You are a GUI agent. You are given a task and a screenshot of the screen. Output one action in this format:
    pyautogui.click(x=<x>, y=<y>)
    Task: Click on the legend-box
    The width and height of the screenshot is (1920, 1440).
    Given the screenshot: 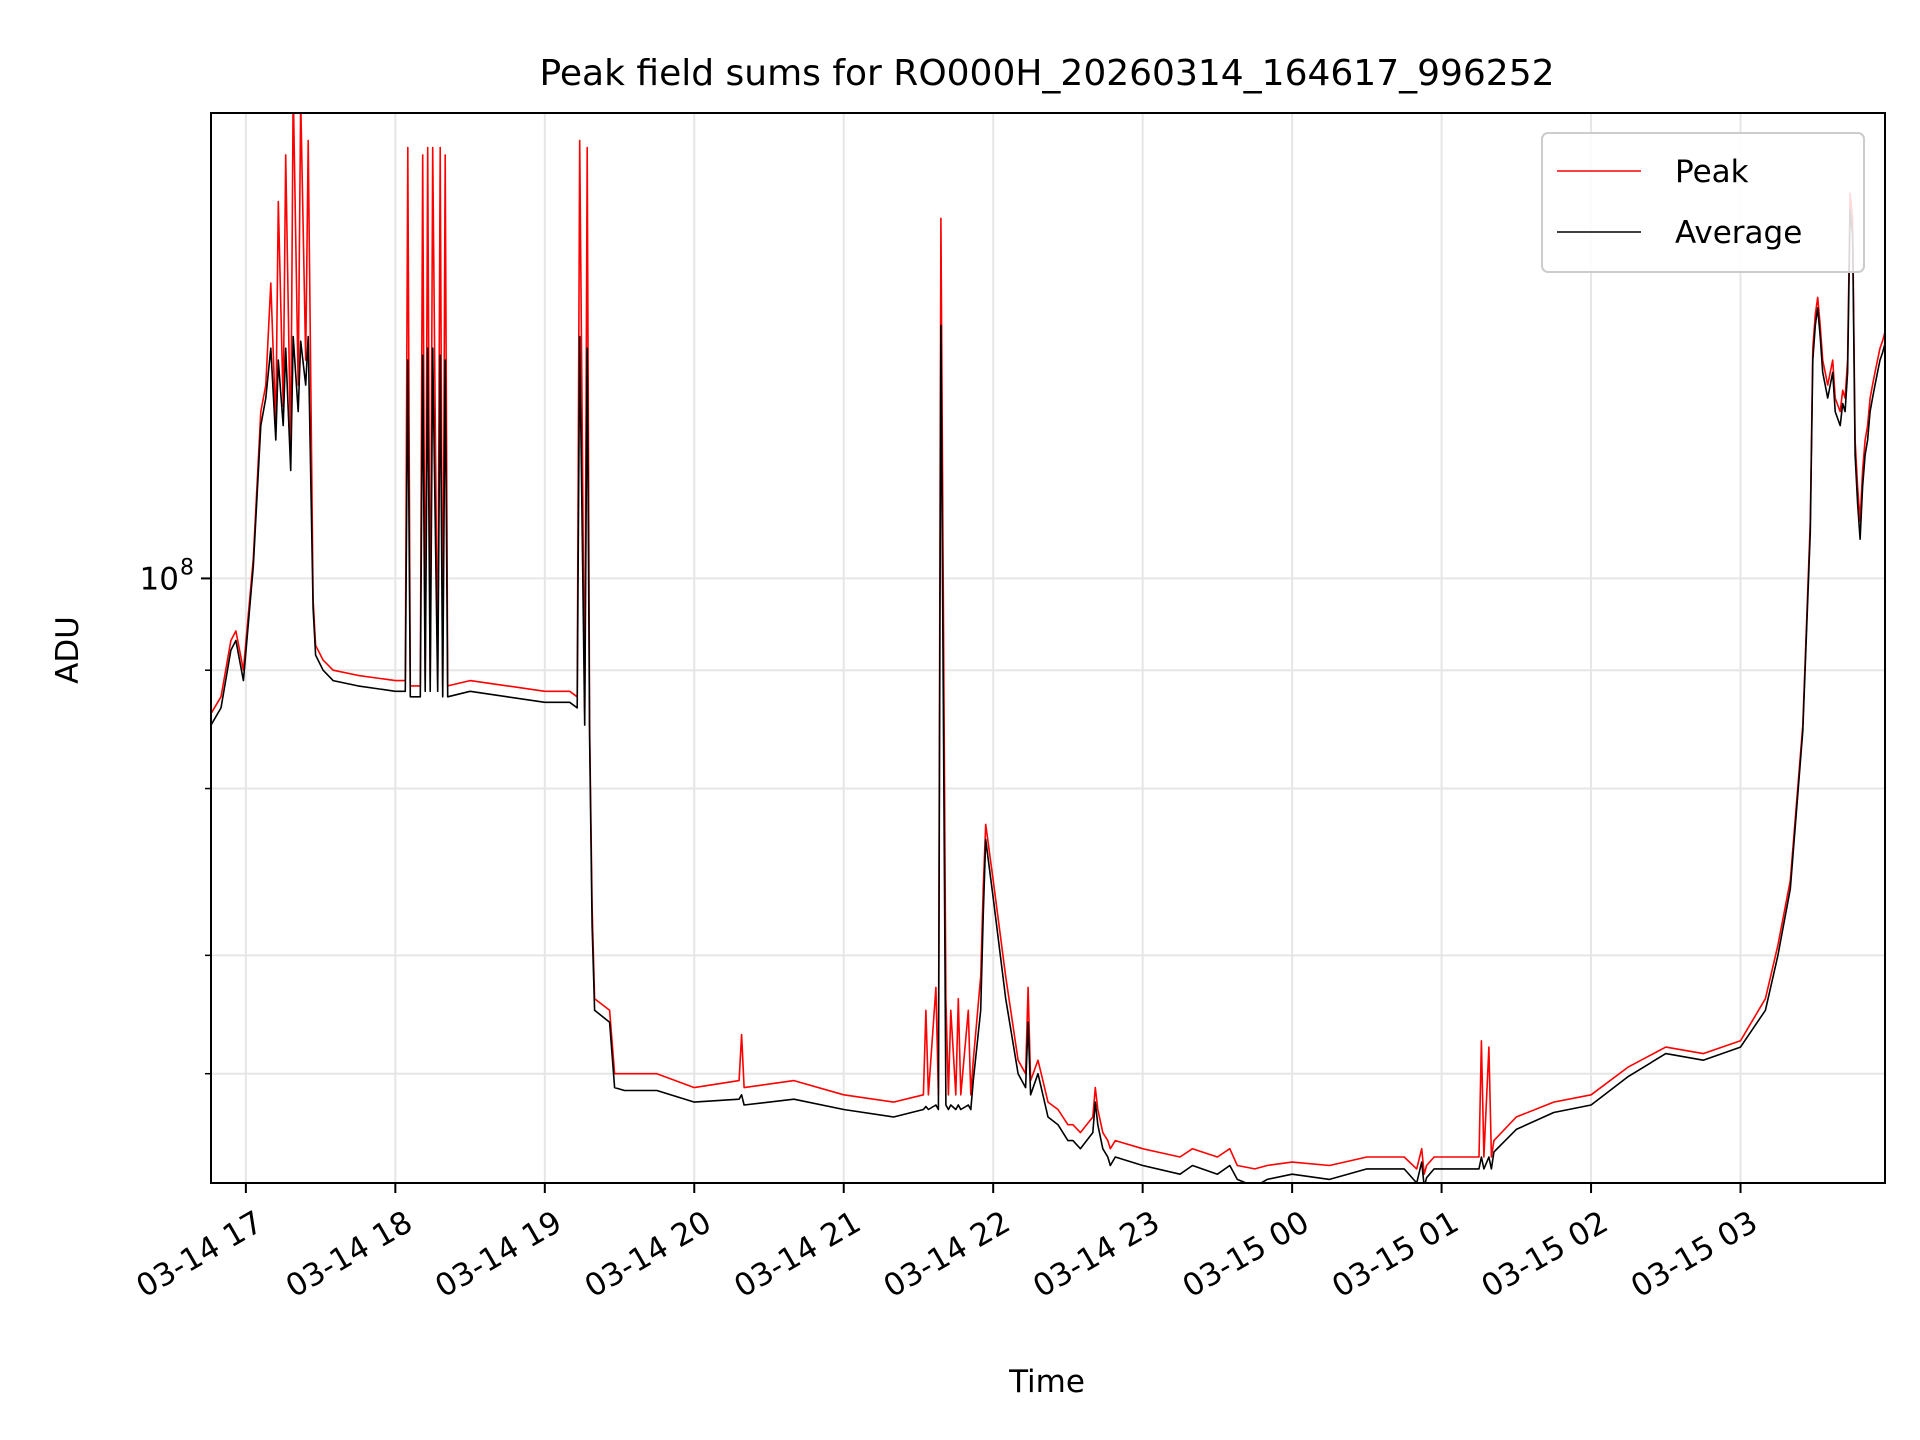 What is the action you would take?
    pyautogui.click(x=1703, y=202)
    